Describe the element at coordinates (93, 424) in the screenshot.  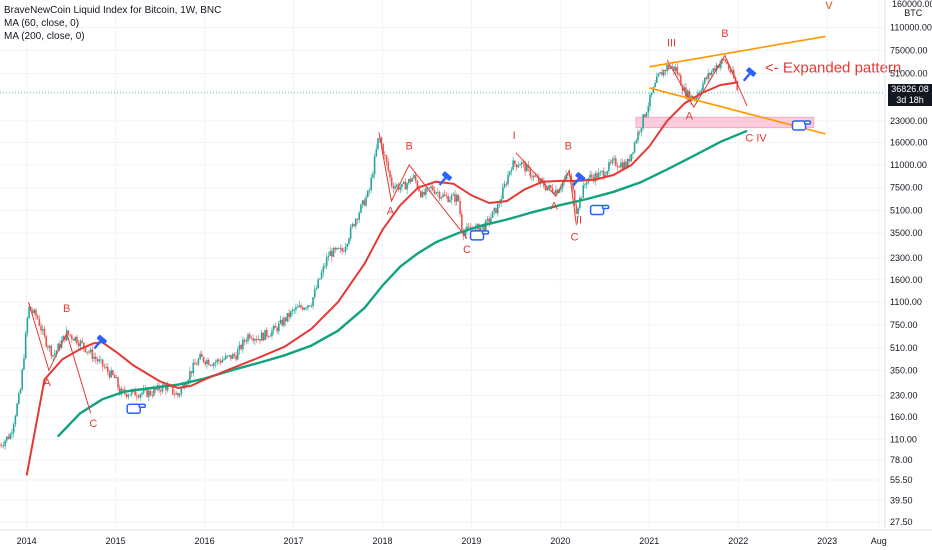
I see `wave-label: C` at that location.